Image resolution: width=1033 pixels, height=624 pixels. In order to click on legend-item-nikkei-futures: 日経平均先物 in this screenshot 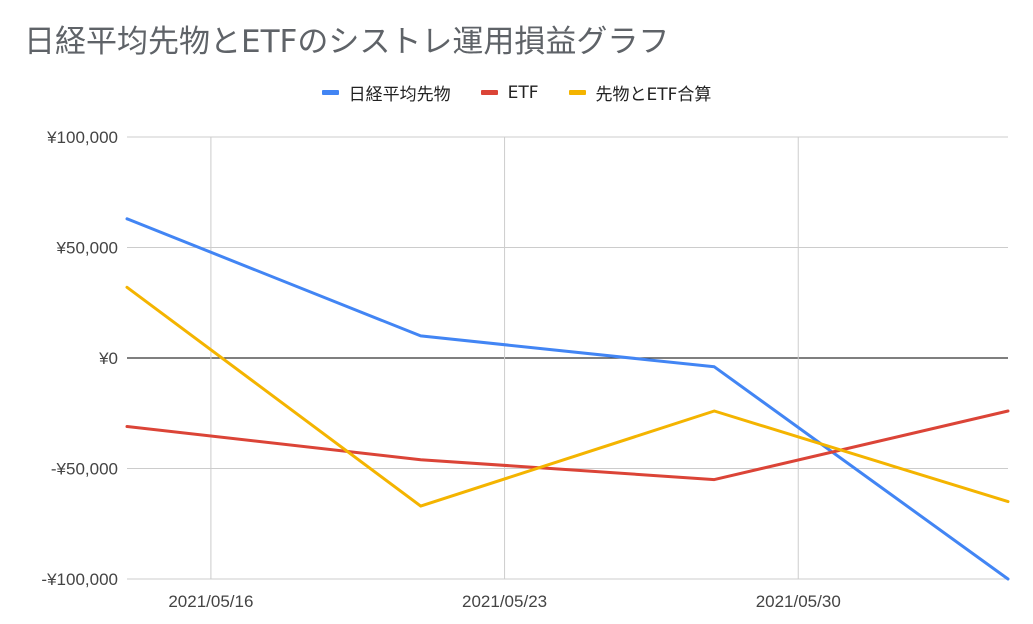, I will do `click(386, 92)`.